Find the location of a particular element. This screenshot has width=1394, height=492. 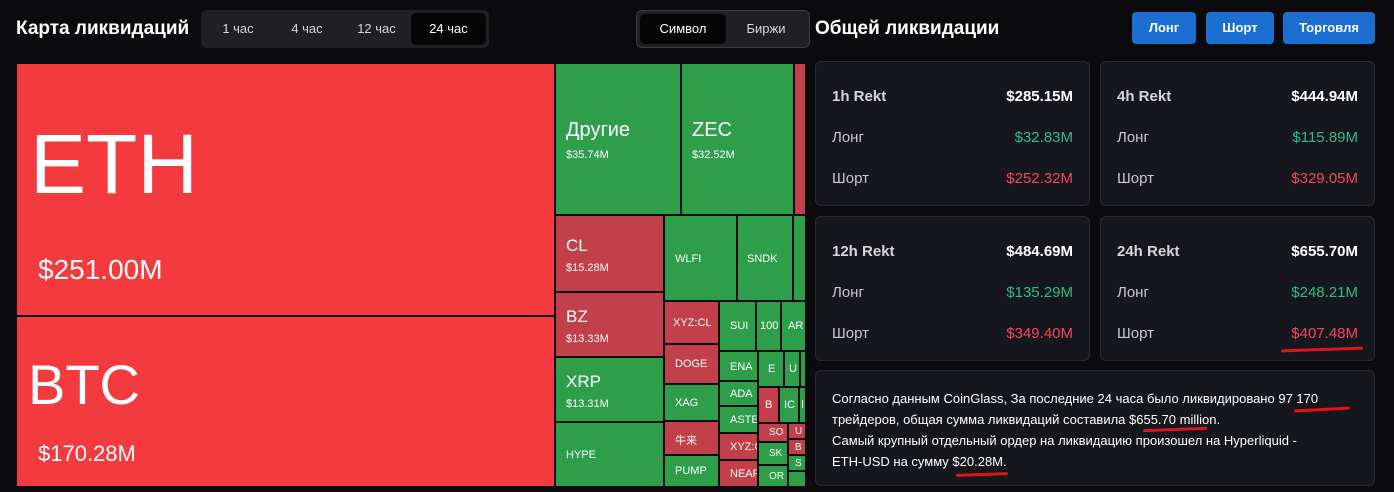

treemap-cell-sui: SUI is located at coordinates (737, 326).